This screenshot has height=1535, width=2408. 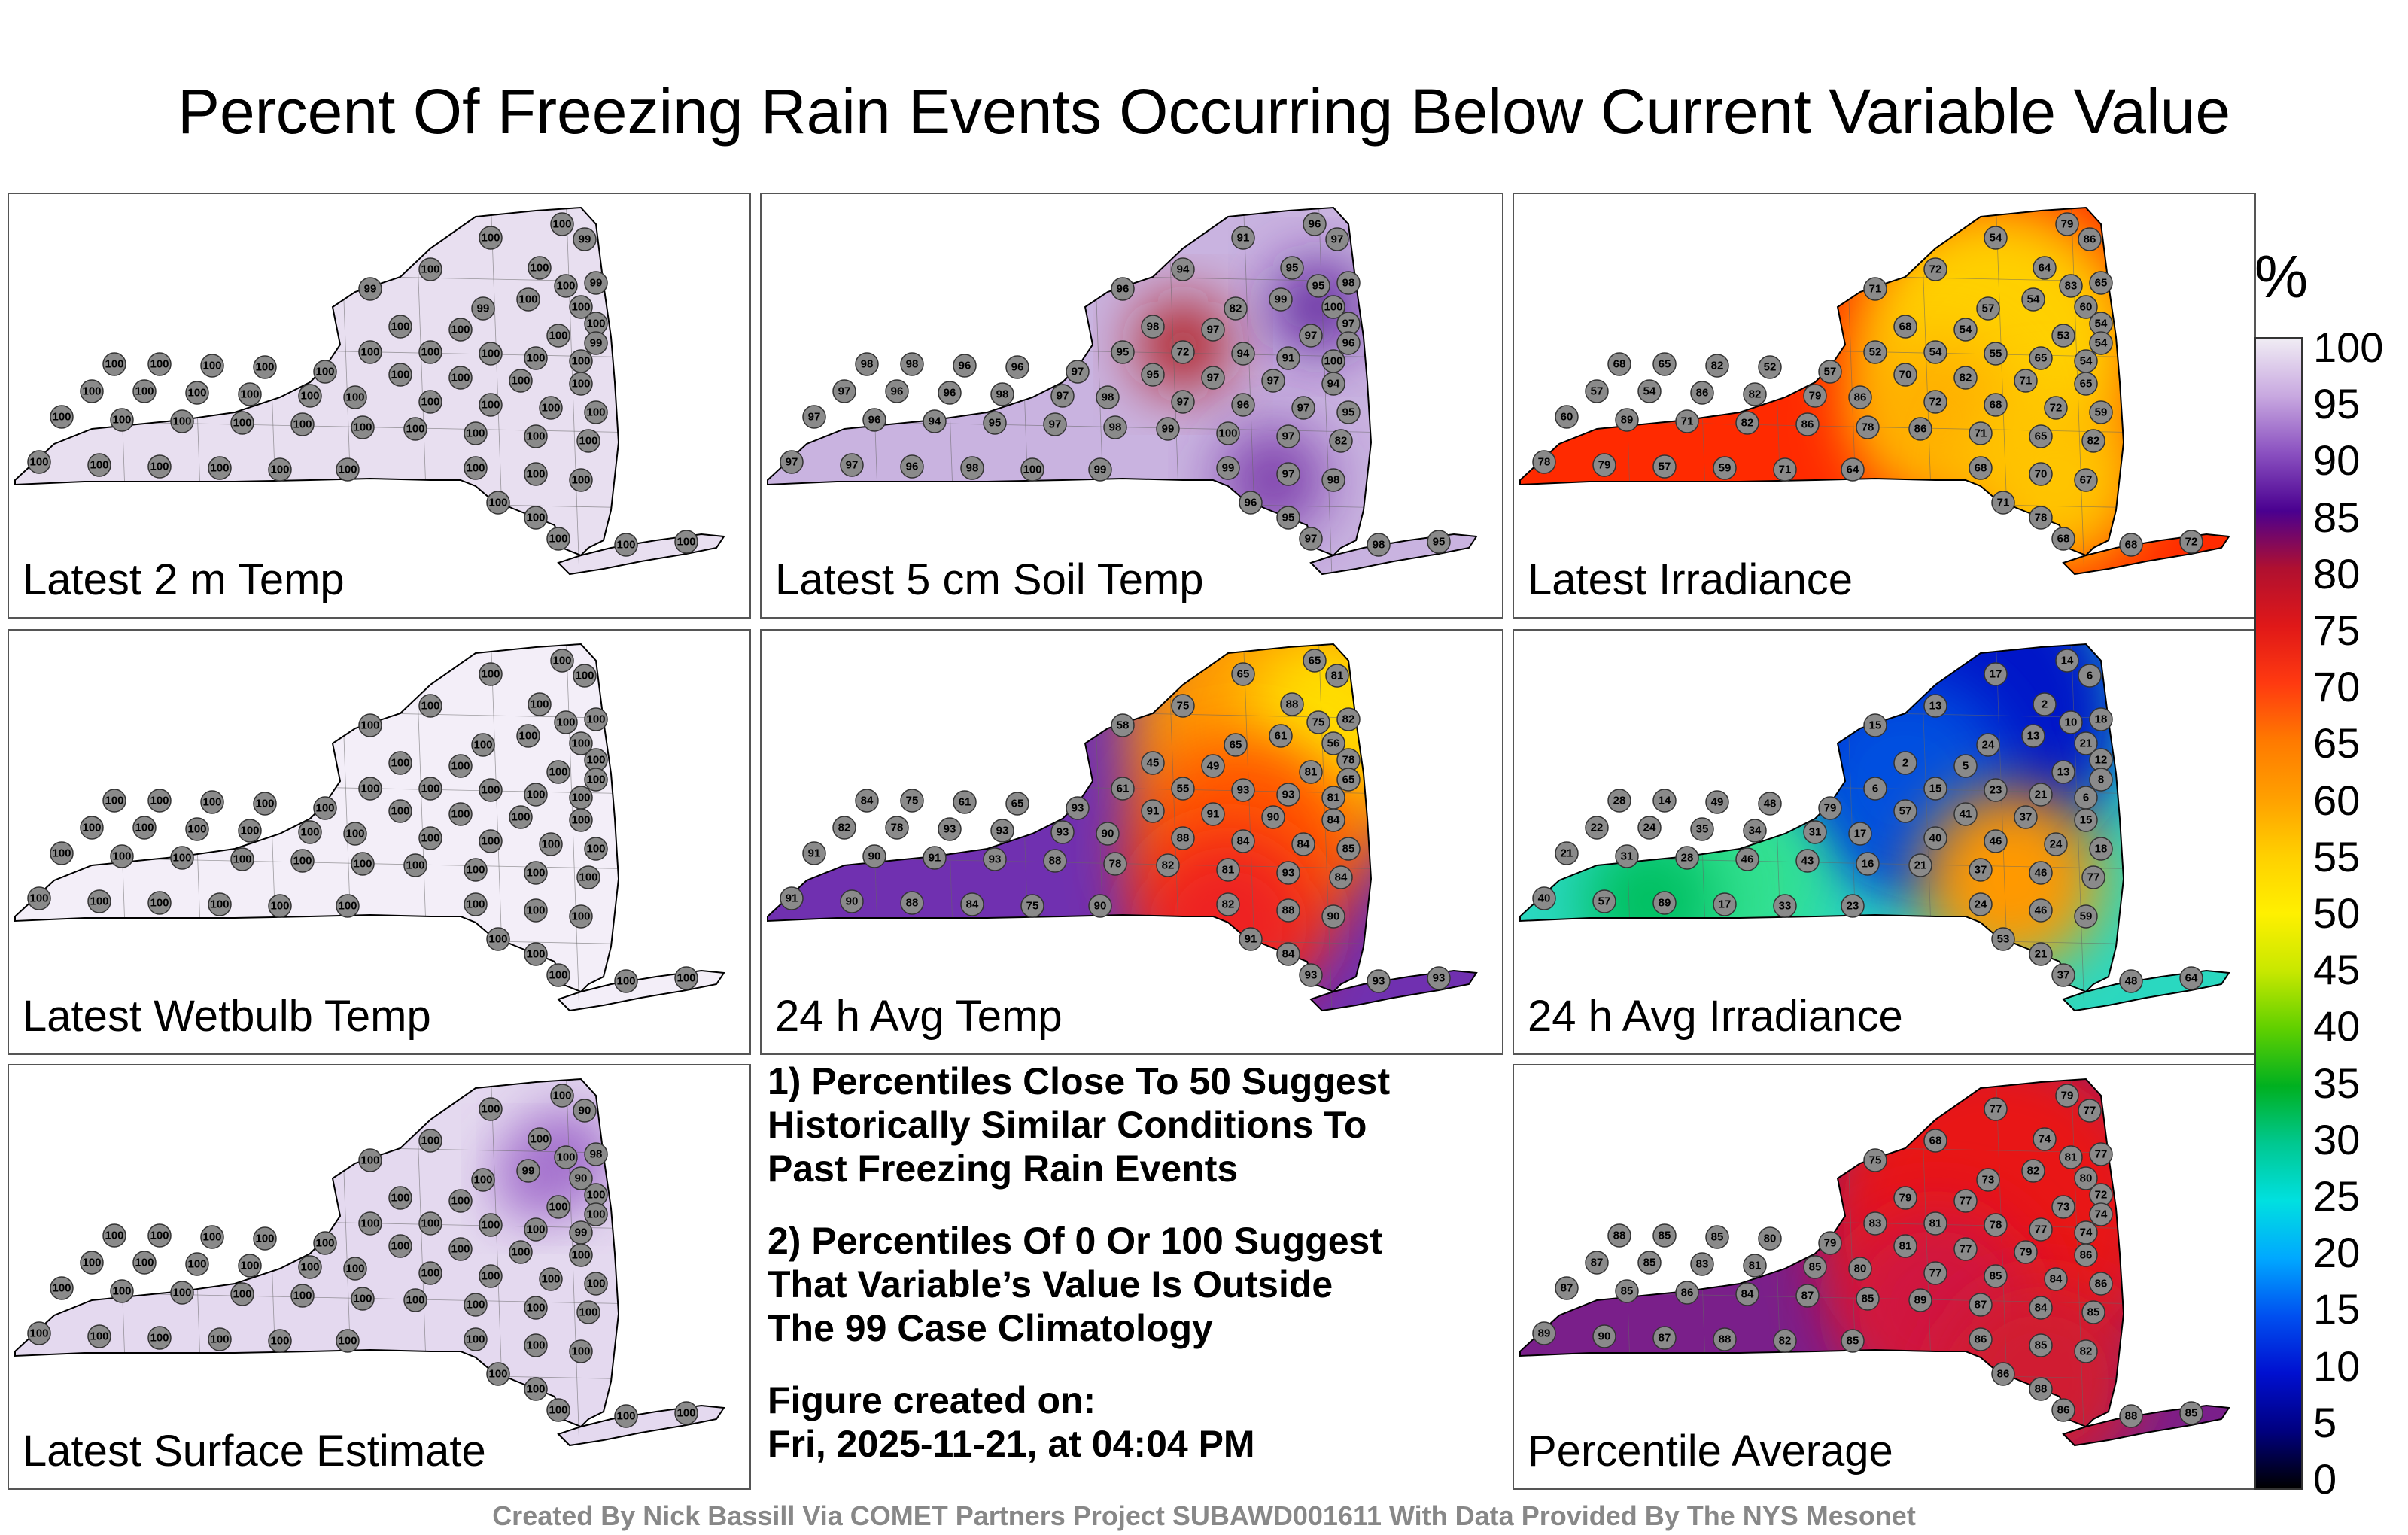 I want to click on station-value: 84, so click(x=2056, y=1279).